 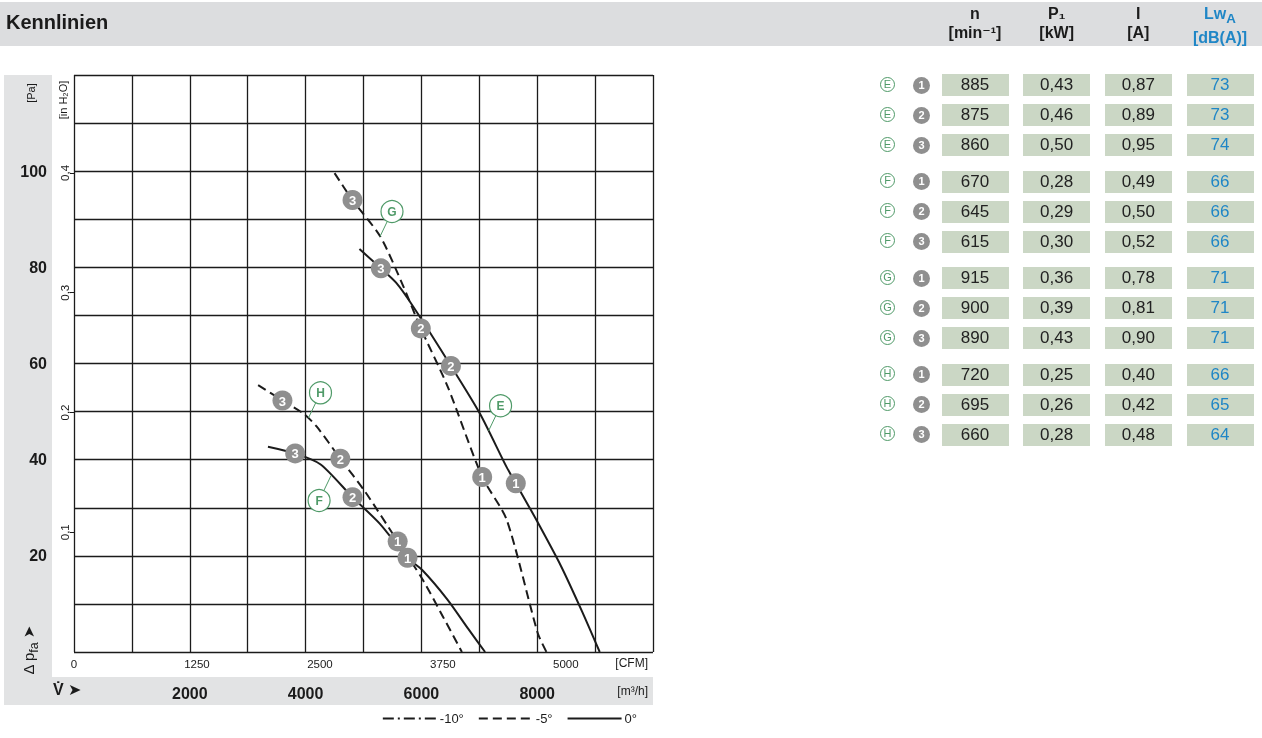 What do you see at coordinates (975, 241) in the screenshot?
I see `data-label: 615` at bounding box center [975, 241].